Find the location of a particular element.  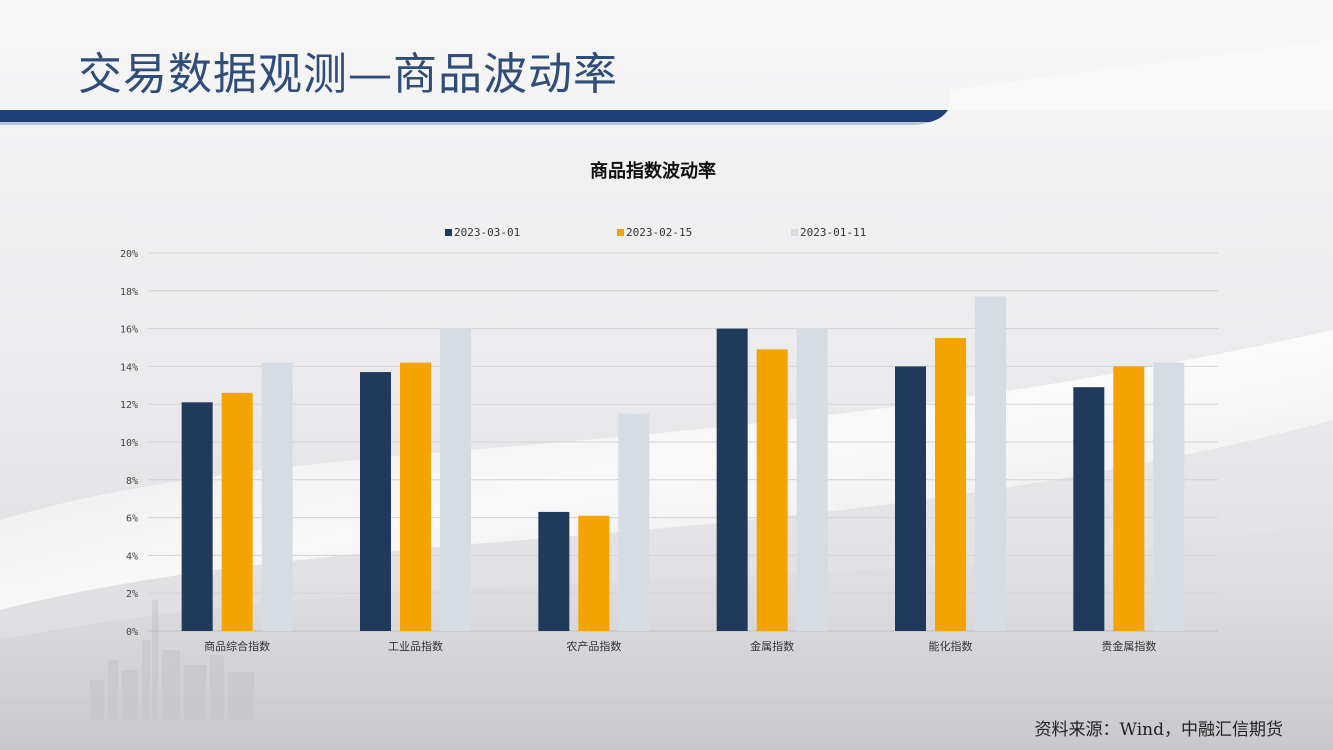

x-category-label: 贵金属指数 is located at coordinates (1128, 646).